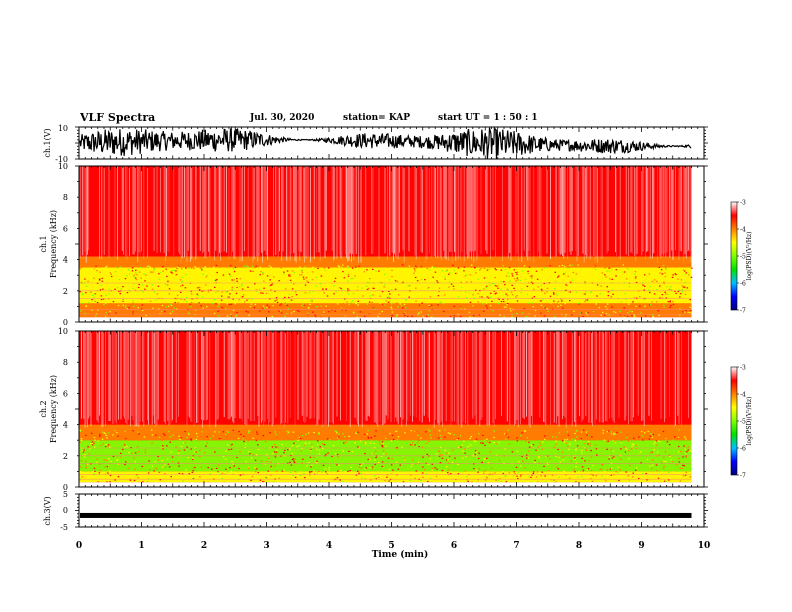  What do you see at coordinates (377, 118) in the screenshot?
I see `station-label: station= KAP` at bounding box center [377, 118].